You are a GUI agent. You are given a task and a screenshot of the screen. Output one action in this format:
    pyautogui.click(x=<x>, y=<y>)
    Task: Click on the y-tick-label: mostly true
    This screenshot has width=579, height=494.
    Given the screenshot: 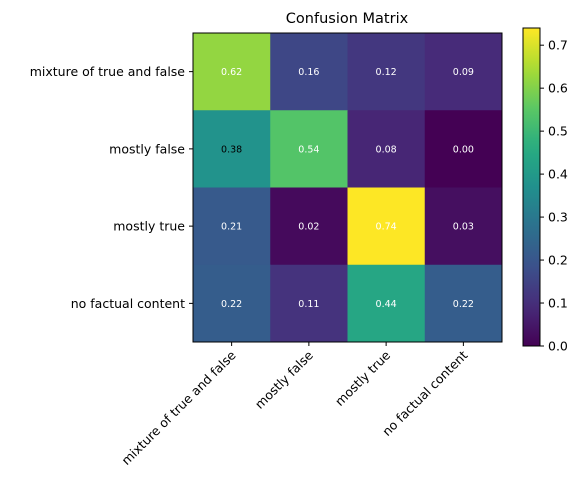 What is the action you would take?
    pyautogui.click(x=149, y=226)
    